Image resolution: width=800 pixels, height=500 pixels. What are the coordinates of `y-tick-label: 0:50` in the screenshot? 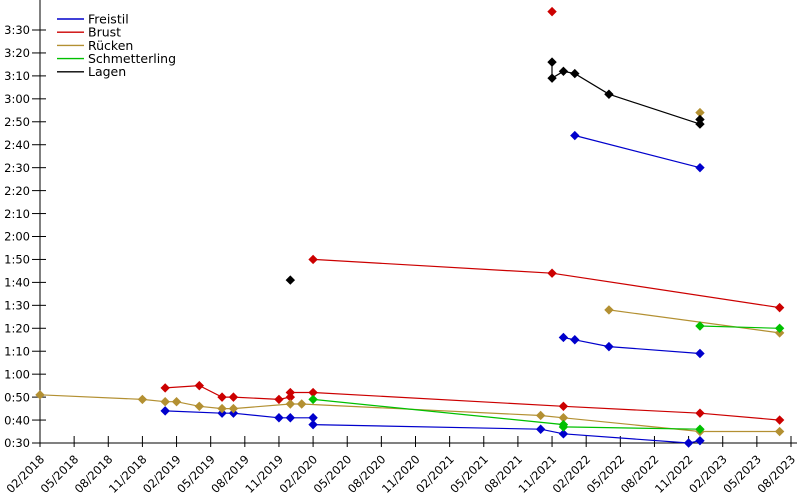 It's located at (17, 397).